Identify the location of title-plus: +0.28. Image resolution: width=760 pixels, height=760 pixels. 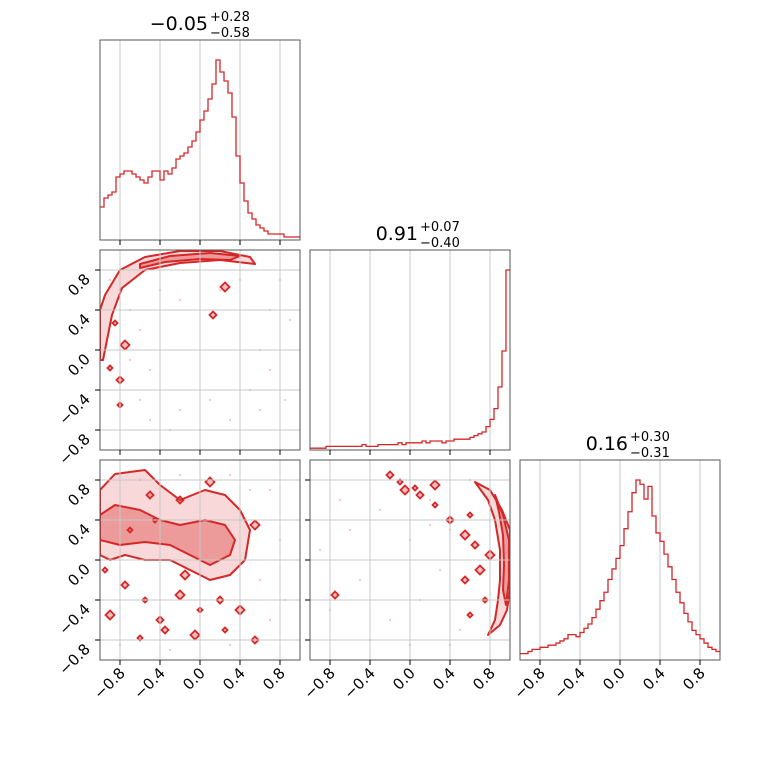
(230, 17).